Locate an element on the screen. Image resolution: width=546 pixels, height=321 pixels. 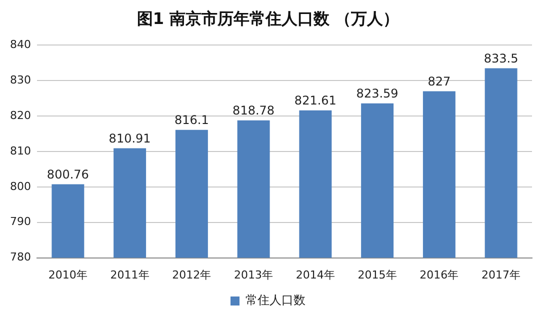
x-tick-label: 2013年 is located at coordinates (254, 275).